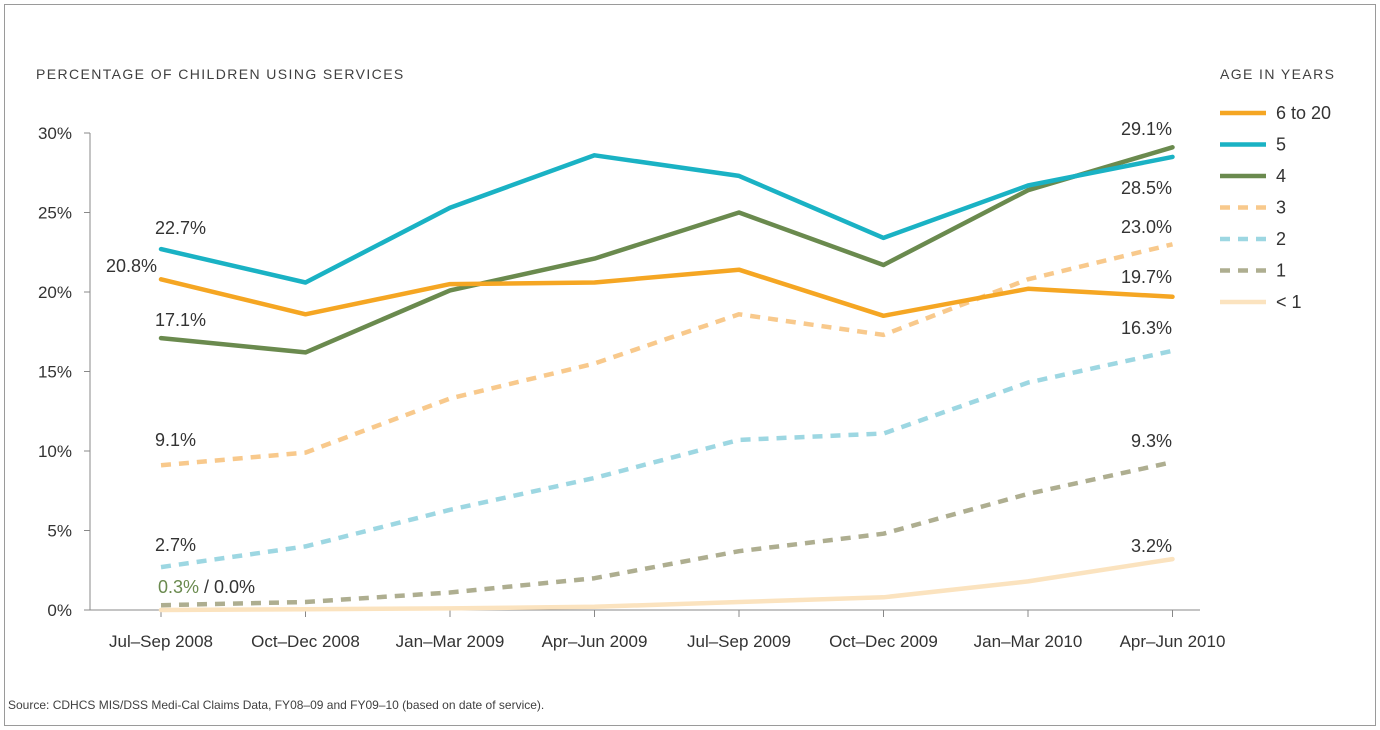 The image size is (1380, 730). What do you see at coordinates (1281, 208) in the screenshot?
I see `legend-label: 3` at bounding box center [1281, 208].